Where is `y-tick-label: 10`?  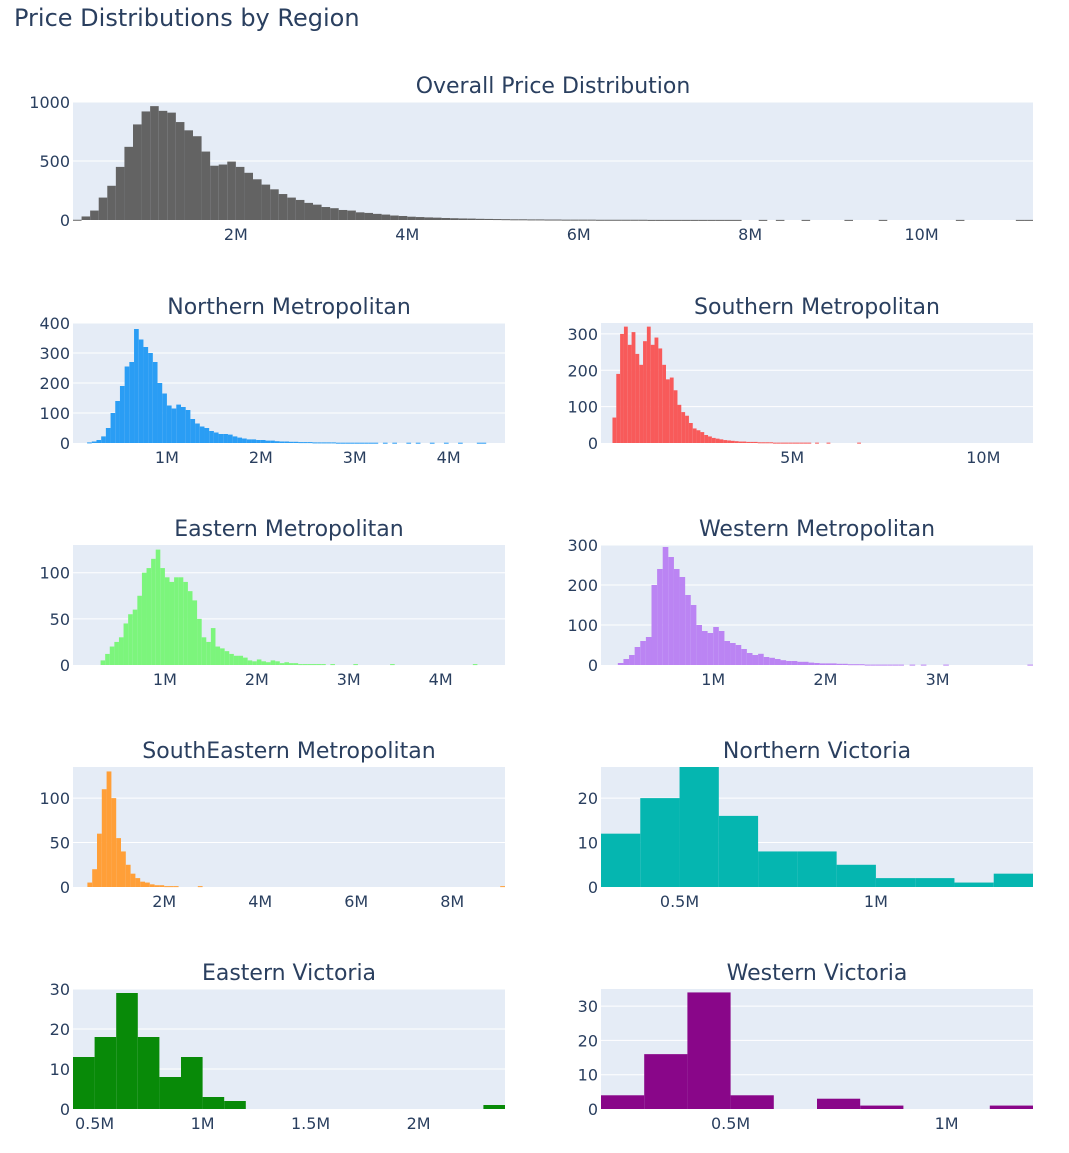 y-tick-label: 10 is located at coordinates (60, 1069).